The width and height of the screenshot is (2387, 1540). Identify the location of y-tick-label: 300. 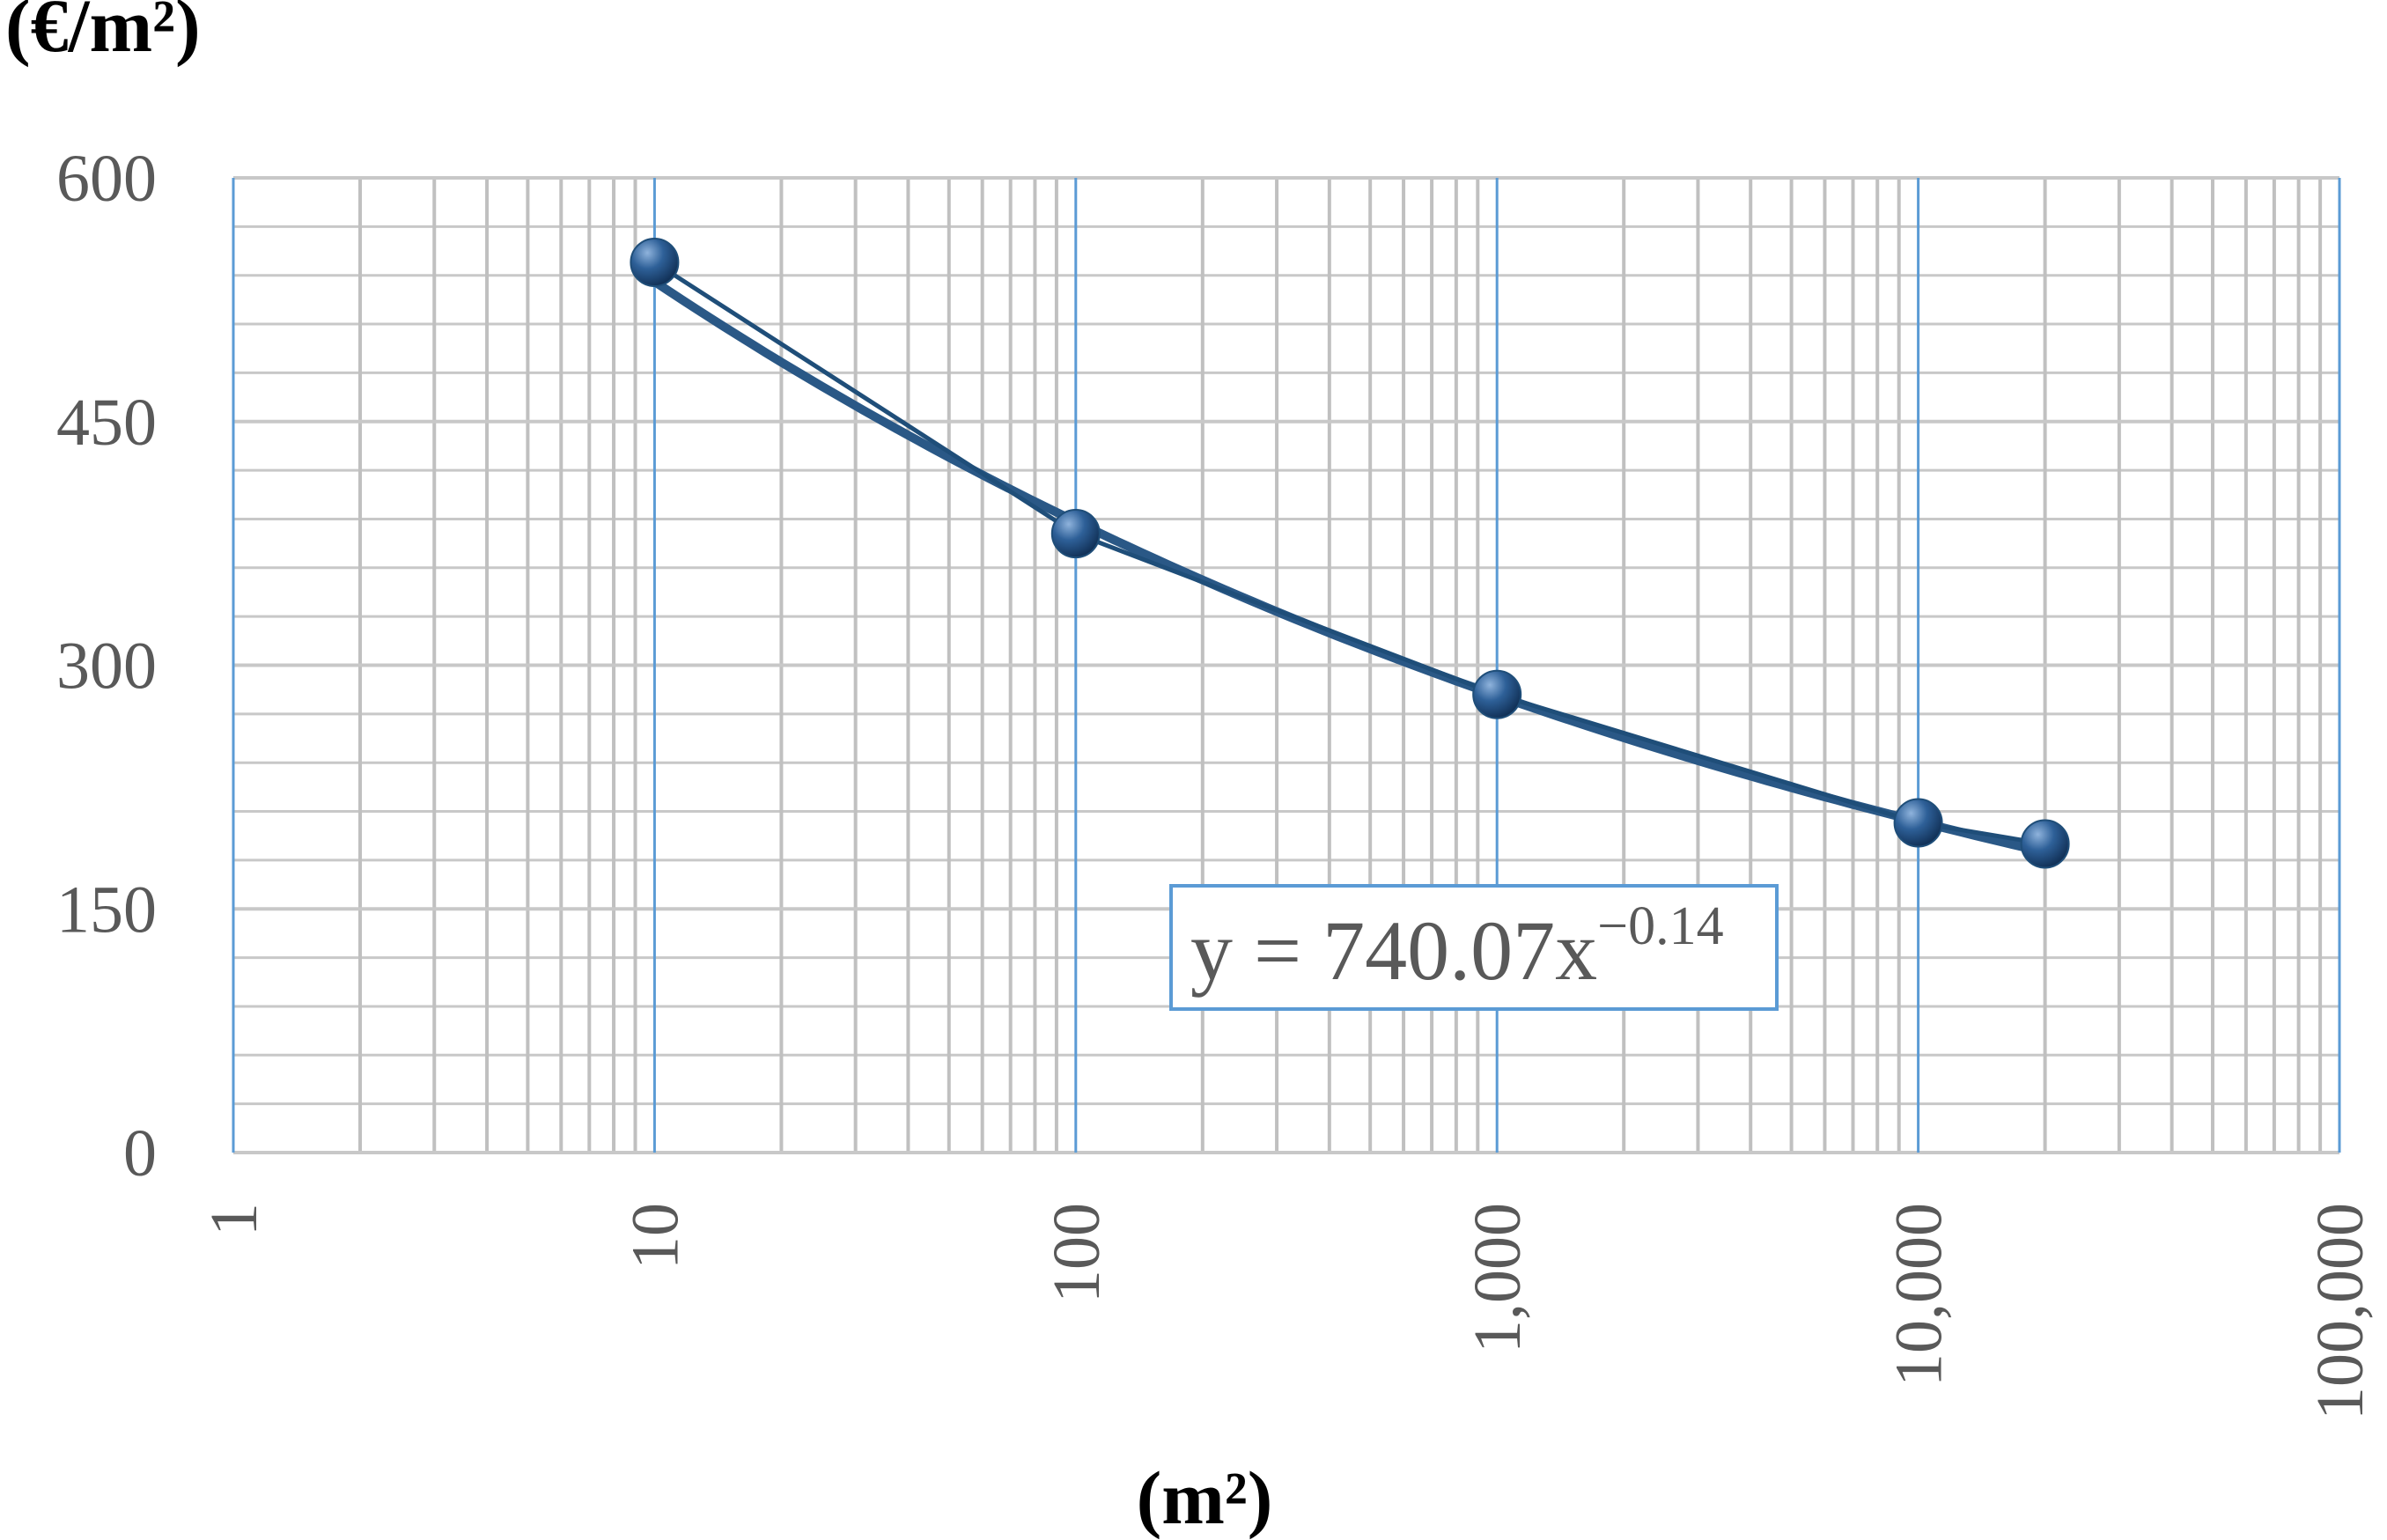
(106, 667).